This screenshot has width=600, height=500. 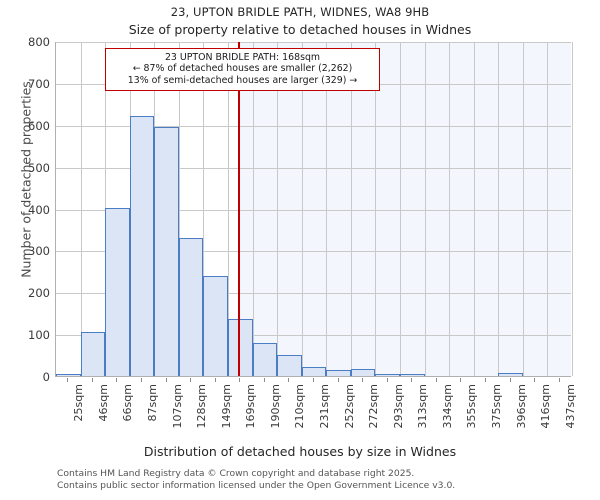 What do you see at coordinates (79, 403) in the screenshot?
I see `x-axis-tick-label: 25sqm` at bounding box center [79, 403].